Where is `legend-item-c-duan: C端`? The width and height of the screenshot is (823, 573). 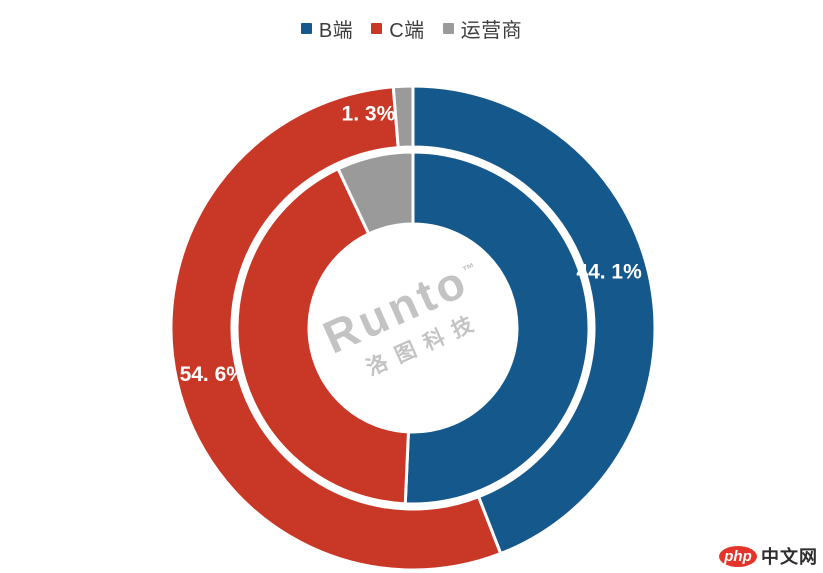
legend-item-c-duan: C端 is located at coordinates (397, 28).